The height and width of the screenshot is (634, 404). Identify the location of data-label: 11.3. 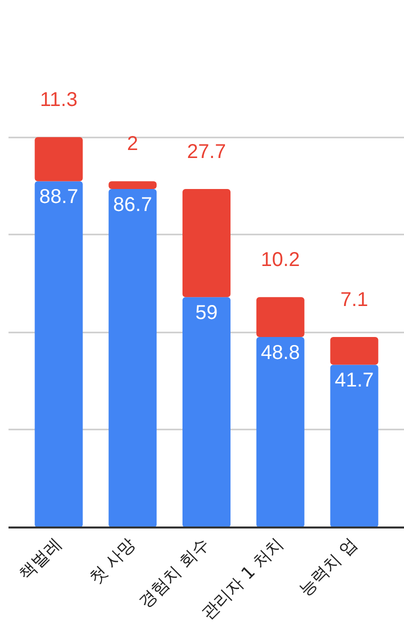
(59, 99).